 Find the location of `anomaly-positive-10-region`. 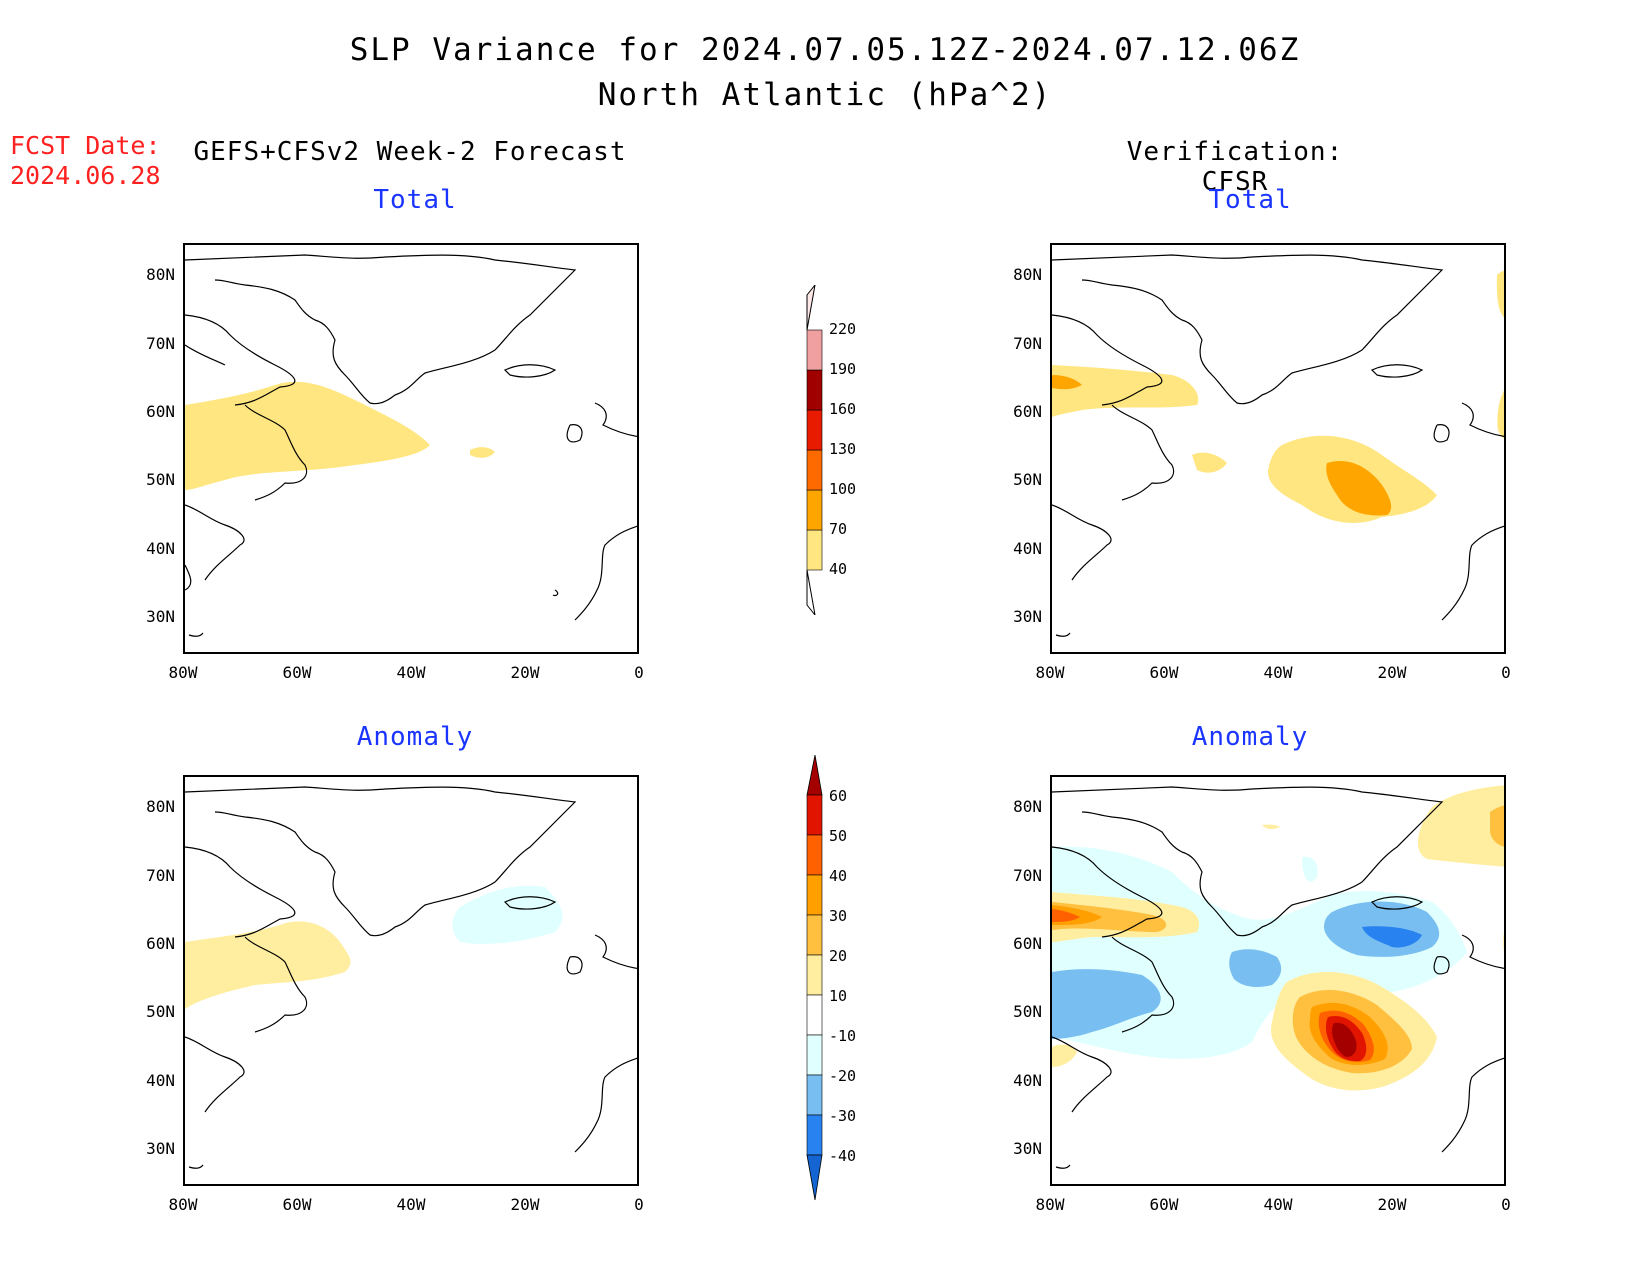

anomaly-positive-10-region is located at coordinates (268, 965).